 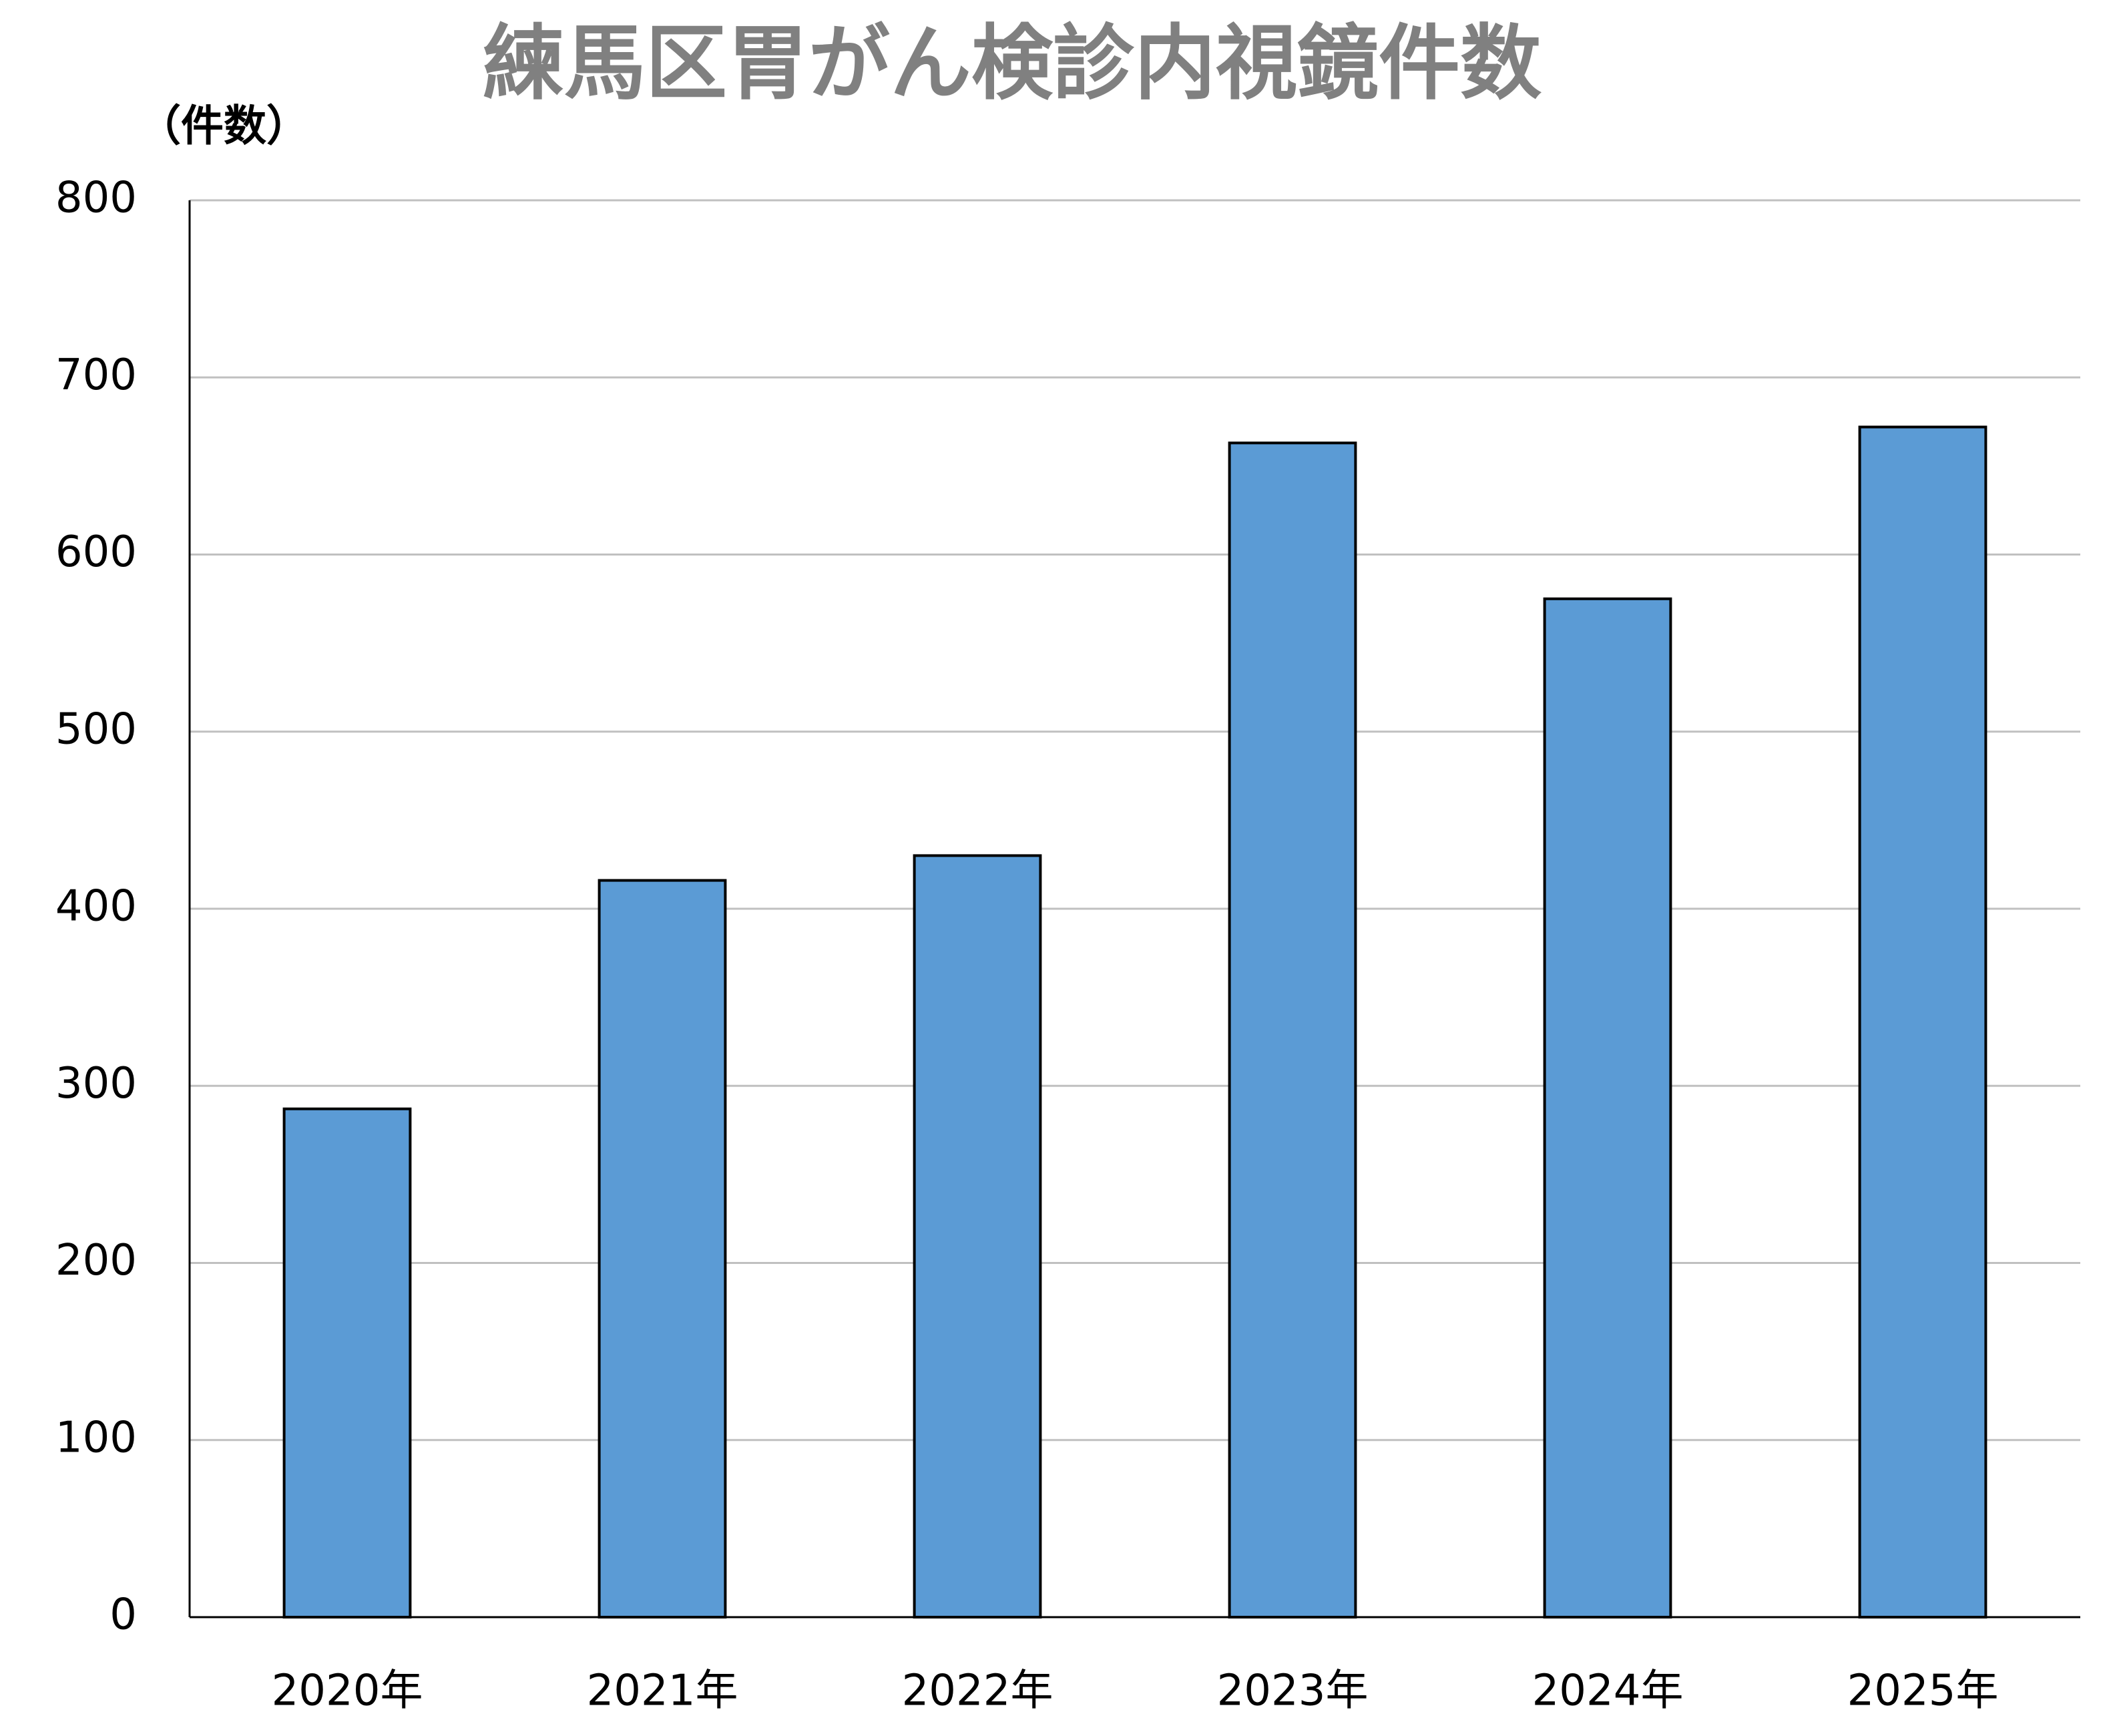 I want to click on y-tick-label: 700, so click(x=96, y=375).